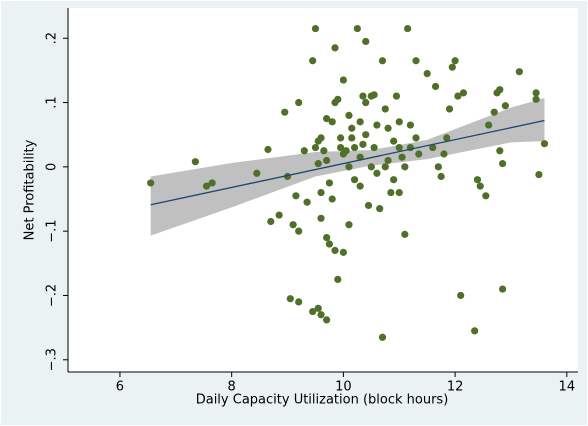 The image size is (588, 426). I want to click on fit-line, so click(347, 162).